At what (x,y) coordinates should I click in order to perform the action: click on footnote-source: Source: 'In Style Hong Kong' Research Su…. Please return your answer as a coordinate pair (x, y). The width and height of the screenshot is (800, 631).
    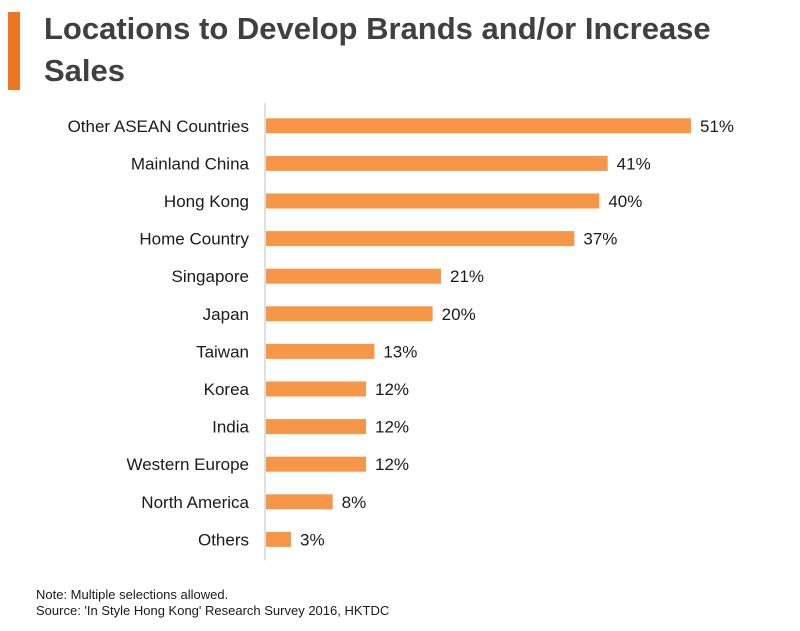
    Looking at the image, I should click on (213, 610).